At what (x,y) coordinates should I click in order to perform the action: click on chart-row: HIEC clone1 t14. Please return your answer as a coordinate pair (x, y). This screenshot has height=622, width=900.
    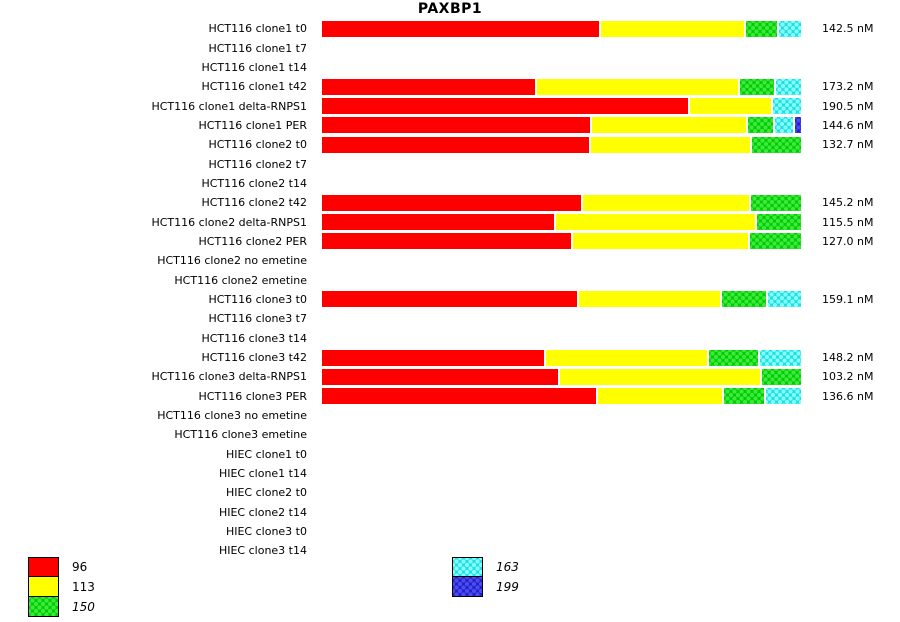
    Looking at the image, I should click on (450, 473).